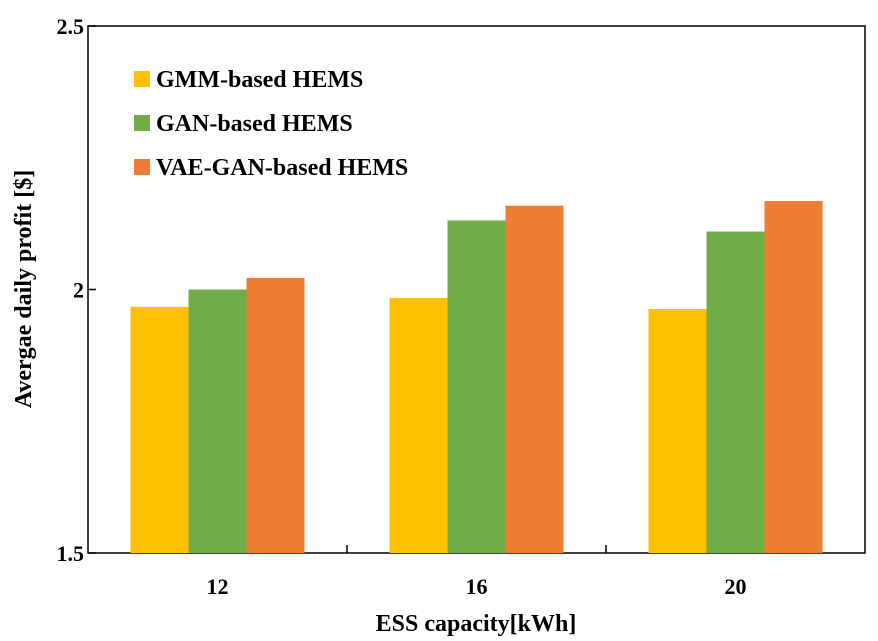 Image resolution: width=878 pixels, height=641 pixels. I want to click on x-axis-title: ESS capacity[kWh], so click(476, 624).